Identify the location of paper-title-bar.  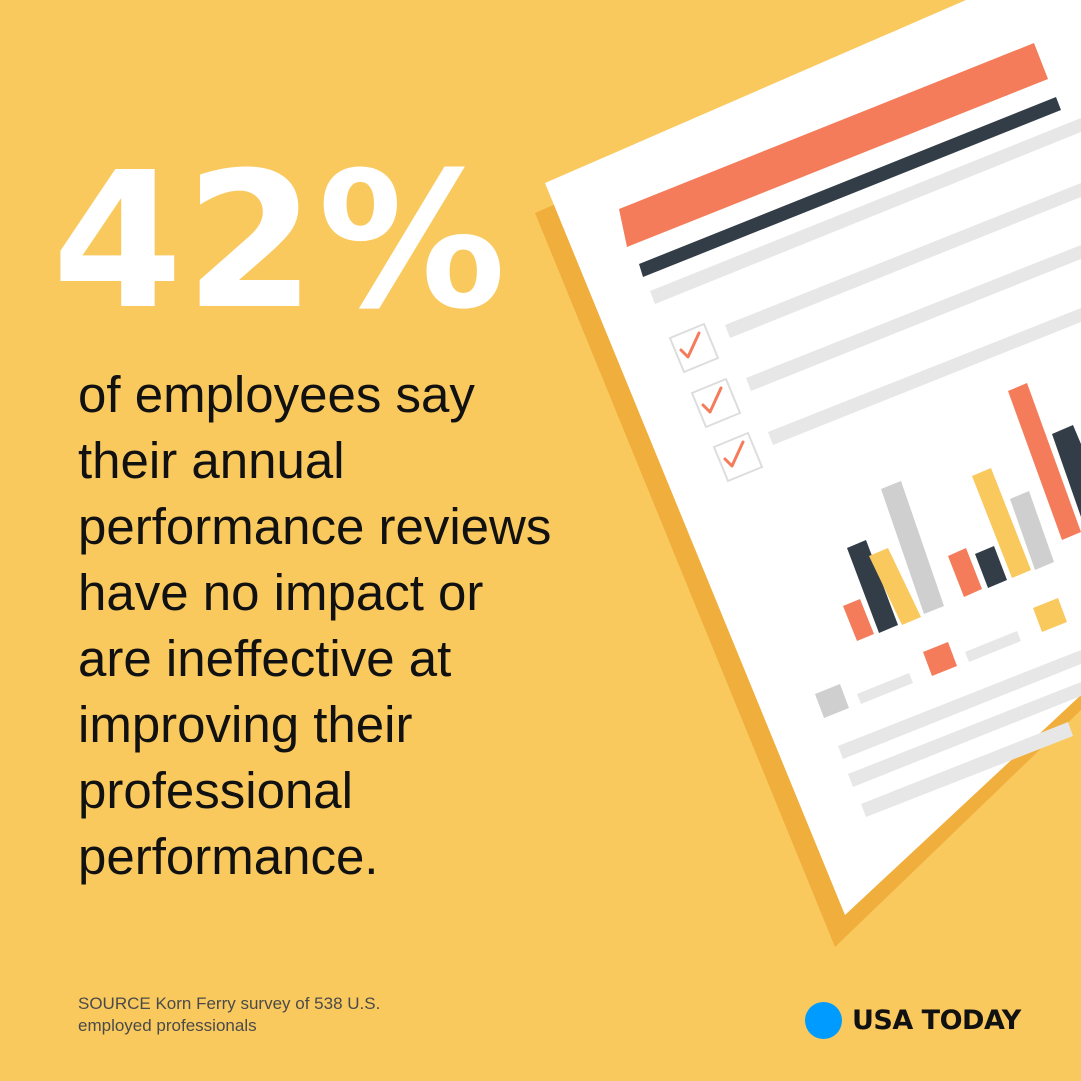
(833, 145).